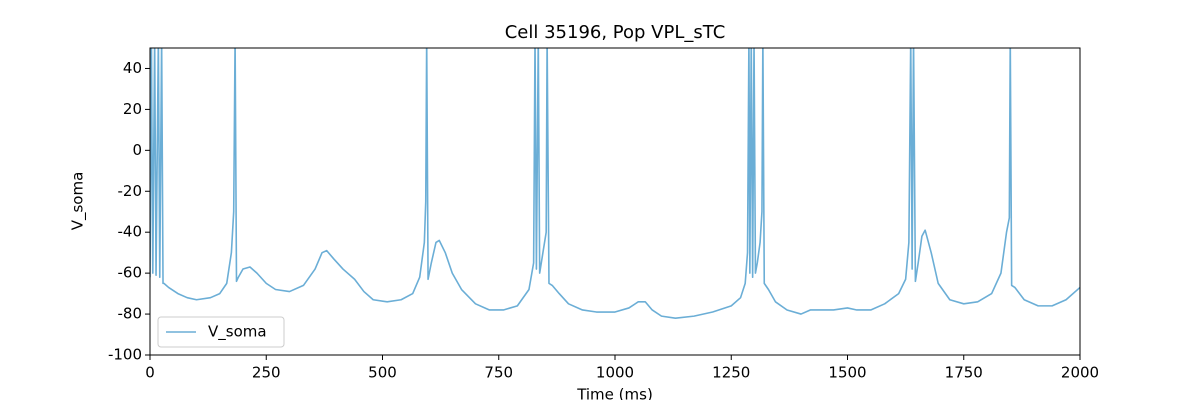  Describe the element at coordinates (137, 150) in the screenshot. I see `y-tick-label: 0` at that location.